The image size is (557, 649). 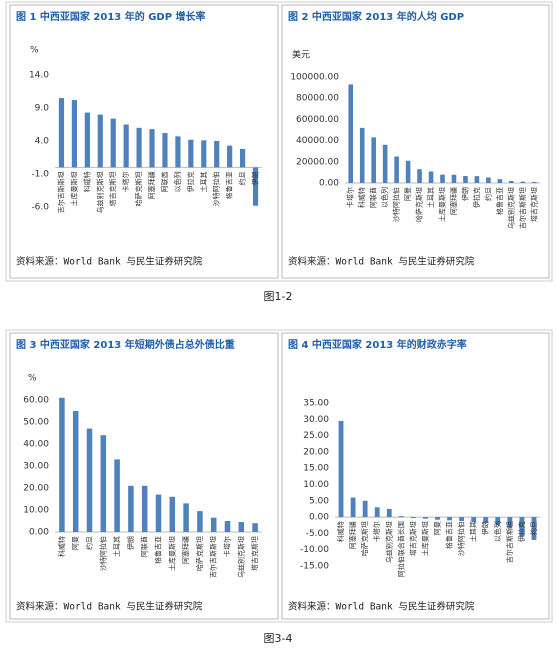 I want to click on y-tick-label: 4.0, so click(x=42, y=142).